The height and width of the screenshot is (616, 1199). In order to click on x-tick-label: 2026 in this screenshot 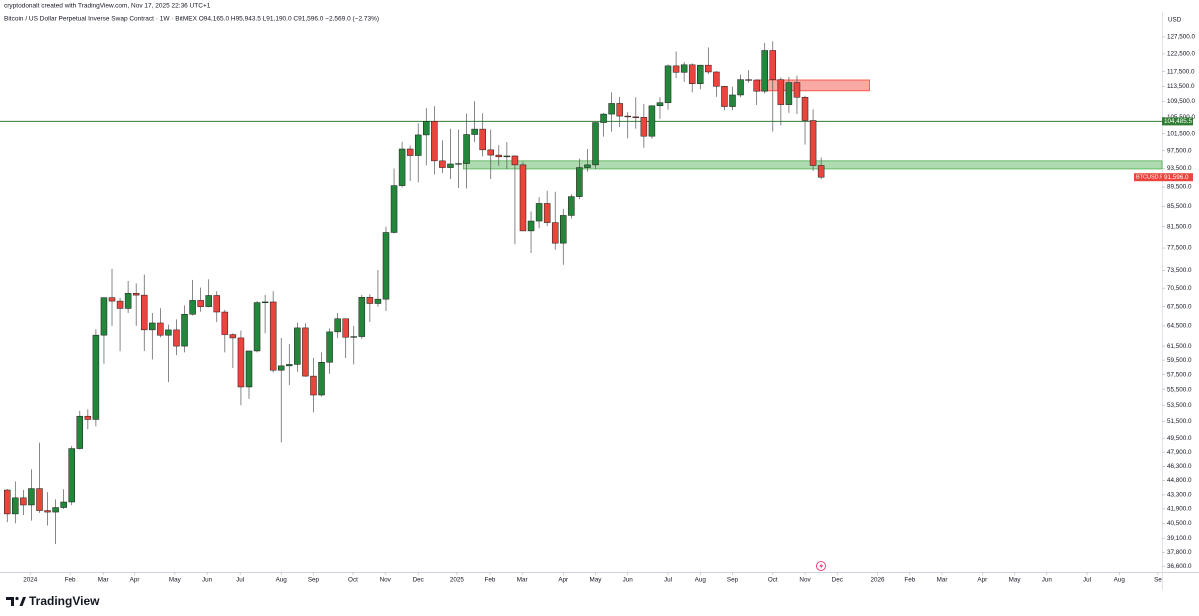, I will do `click(878, 580)`.